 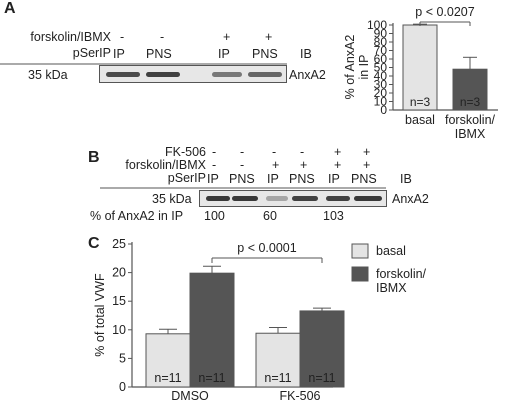 I want to click on panel-a-ib-label: IB, so click(x=306, y=54).